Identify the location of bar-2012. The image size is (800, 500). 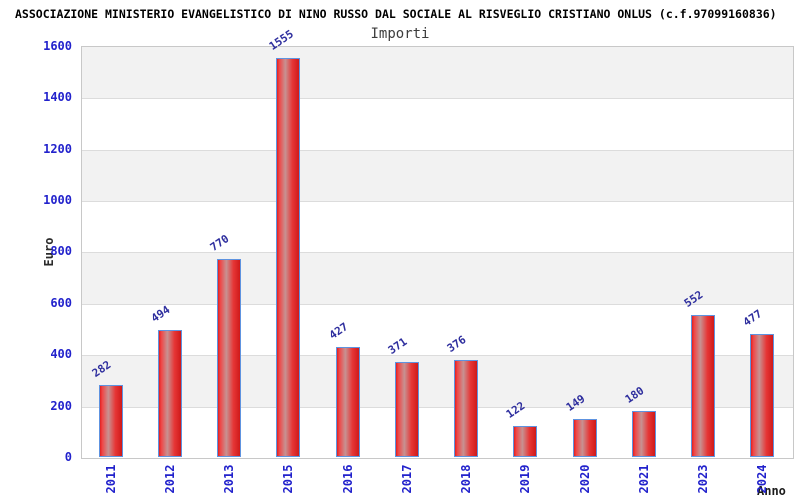
(170, 393).